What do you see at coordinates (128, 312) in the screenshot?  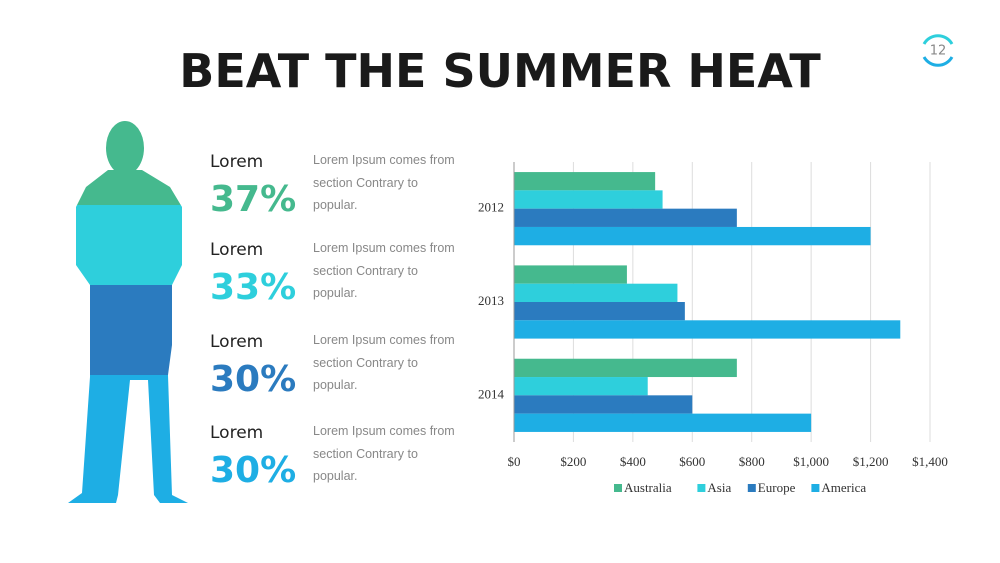 I see `silhouette` at bounding box center [128, 312].